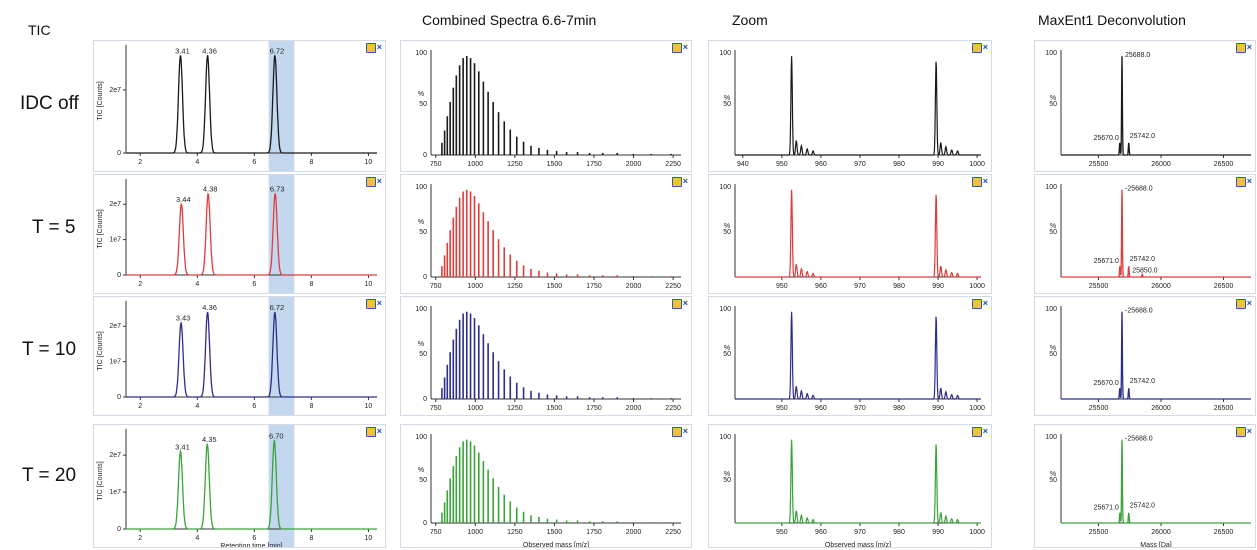  What do you see at coordinates (1156, 545) in the screenshot?
I see `x-axis-label: Mass [Da]` at bounding box center [1156, 545].